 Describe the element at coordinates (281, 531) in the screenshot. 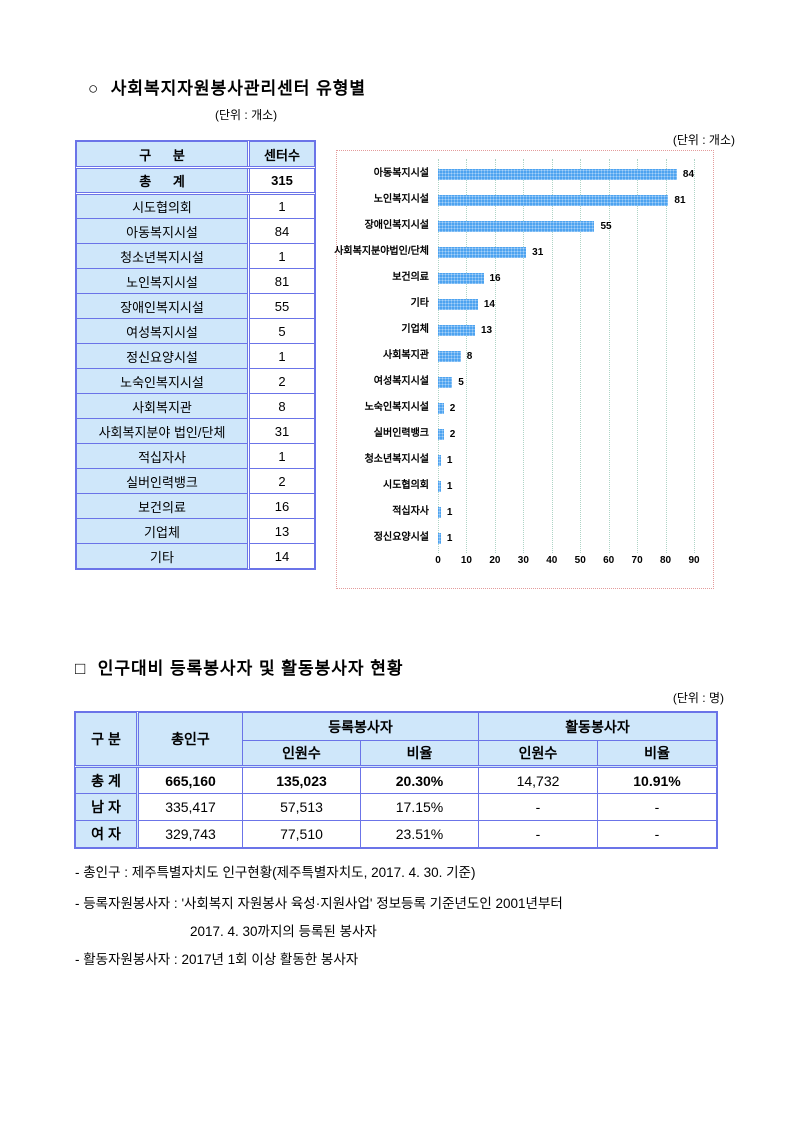

I see `count-cell: 13` at that location.